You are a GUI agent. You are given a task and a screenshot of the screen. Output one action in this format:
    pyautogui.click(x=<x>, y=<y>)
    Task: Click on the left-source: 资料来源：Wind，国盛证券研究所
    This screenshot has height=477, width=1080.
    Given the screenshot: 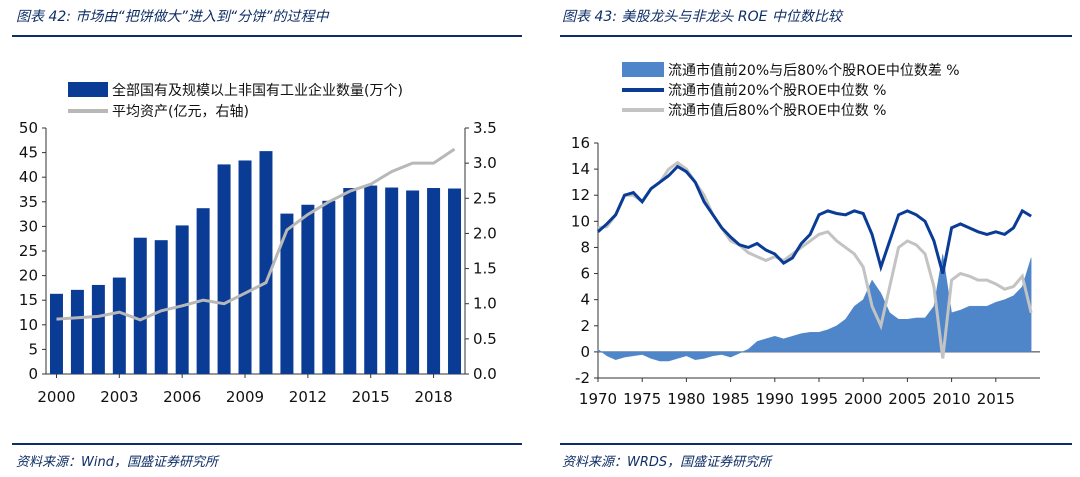 What is the action you would take?
    pyautogui.click(x=117, y=462)
    